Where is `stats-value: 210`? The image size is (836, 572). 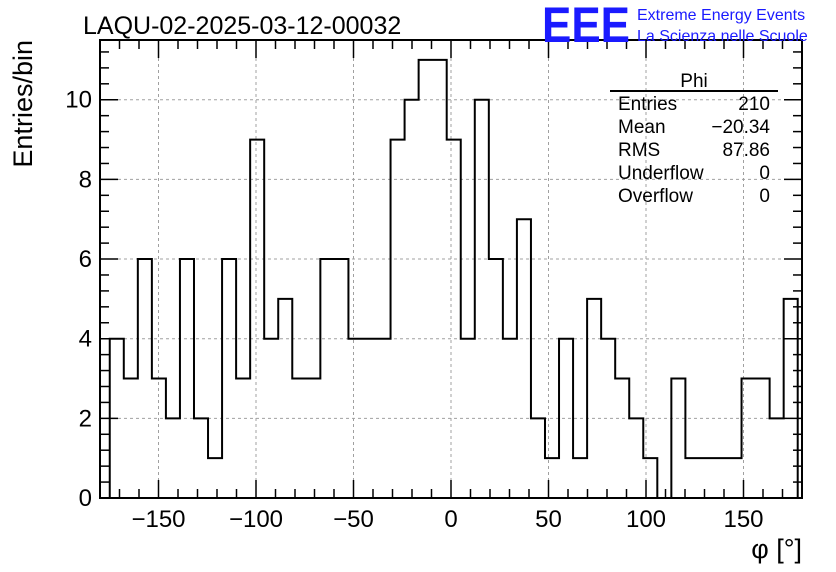
stats-value: 210 is located at coordinates (754, 104).